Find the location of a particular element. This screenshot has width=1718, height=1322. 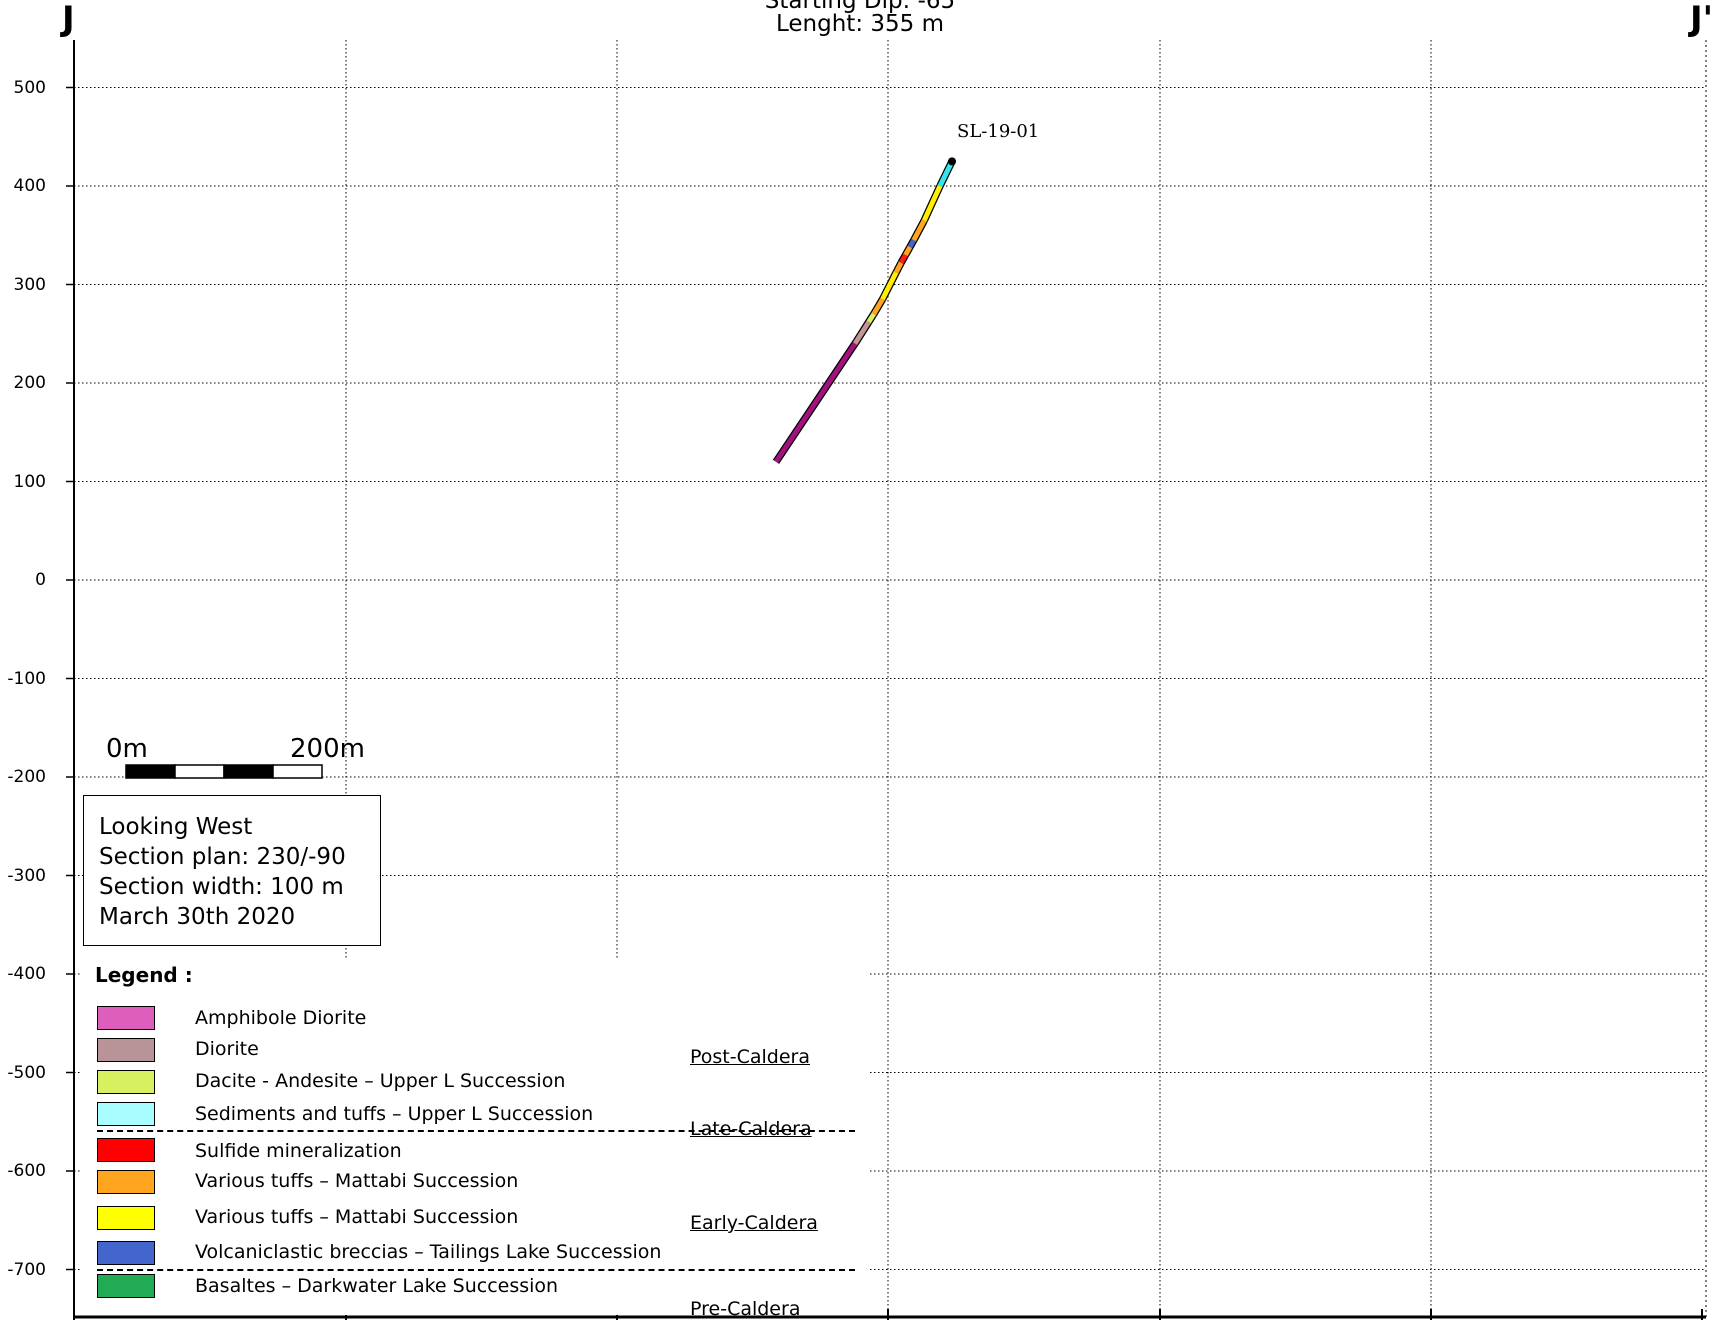

section-date-text: March 30th 2020 is located at coordinates (197, 917).